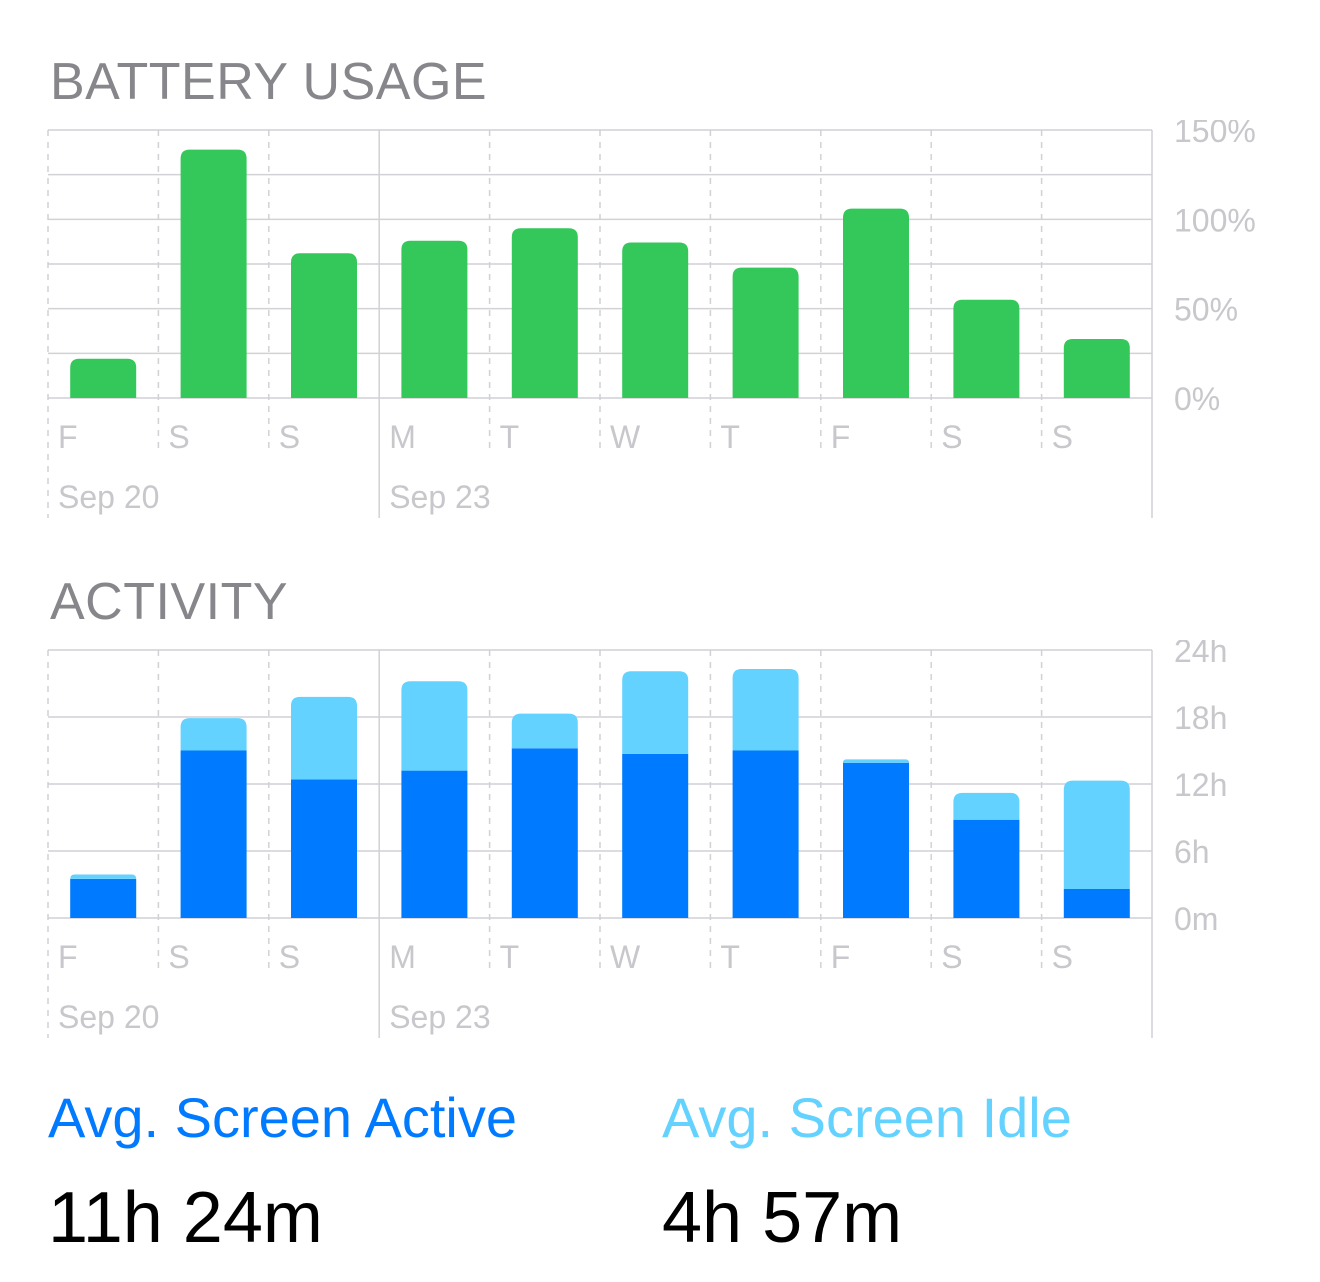 The height and width of the screenshot is (1282, 1320). What do you see at coordinates (782, 1218) in the screenshot?
I see `avg-screen-idle-value: 4h 57m` at bounding box center [782, 1218].